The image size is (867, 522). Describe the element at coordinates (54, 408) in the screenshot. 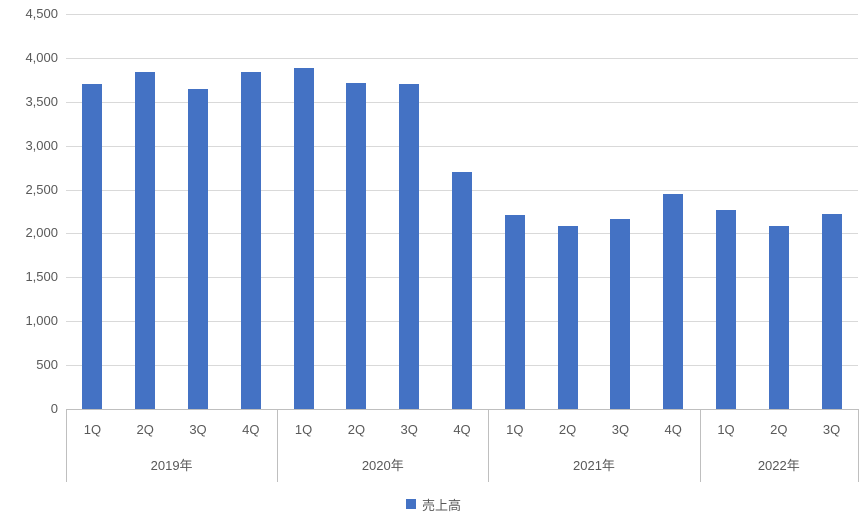

I see `y-axis-tick-label: 0` at that location.